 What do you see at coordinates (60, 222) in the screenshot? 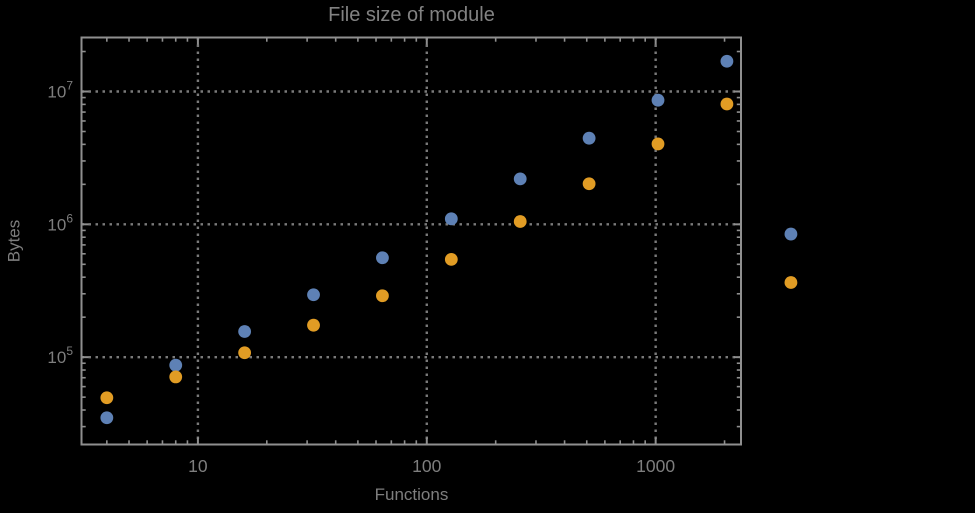
I see `y-tick-label-10e6: 10⁶` at bounding box center [60, 222].